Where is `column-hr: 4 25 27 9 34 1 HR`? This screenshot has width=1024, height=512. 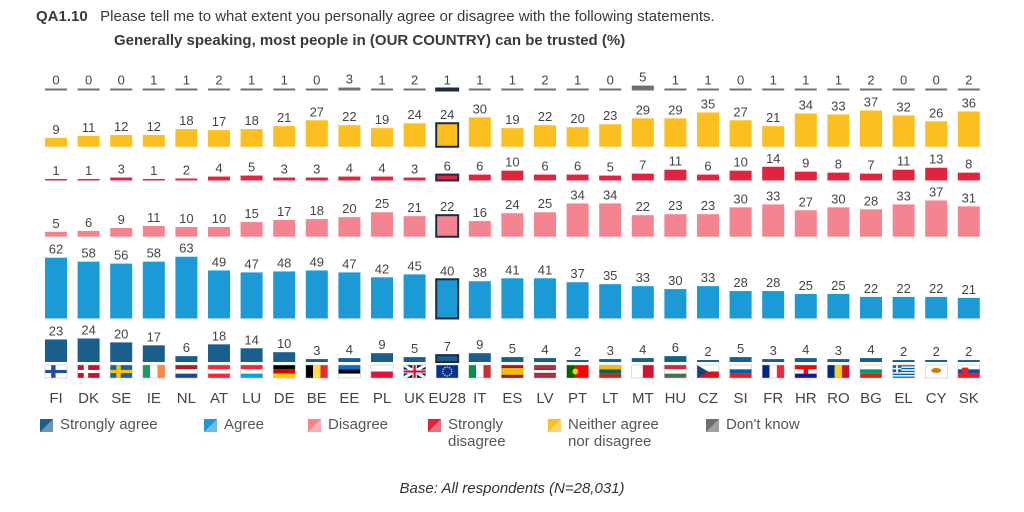
column-hr: 4 25 27 9 34 1 HR is located at coordinates (806, 240).